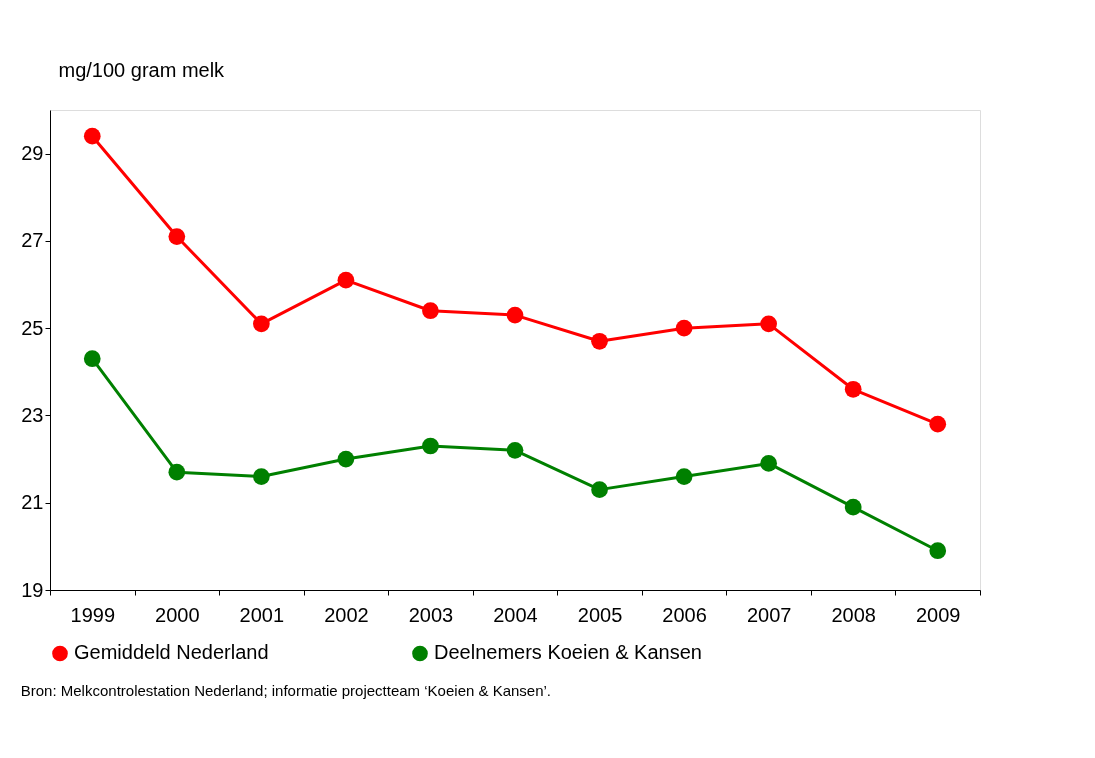 The height and width of the screenshot is (758, 1095). I want to click on x-tick-label: 2005, so click(600, 614).